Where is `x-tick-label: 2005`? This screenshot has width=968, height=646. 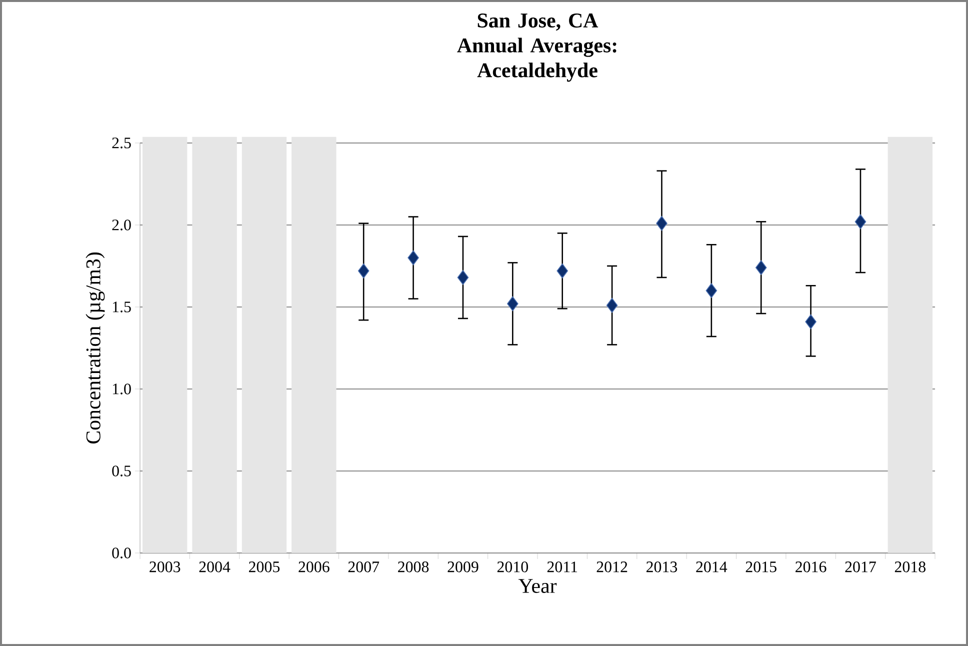 x-tick-label: 2005 is located at coordinates (264, 567).